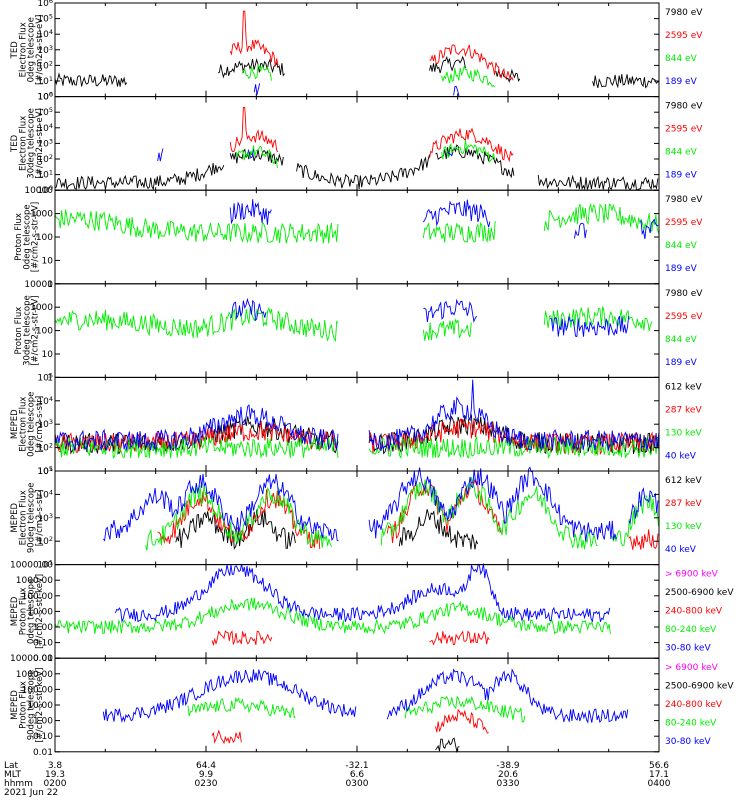 This screenshot has height=800, width=750. Describe the element at coordinates (50, 285) in the screenshot. I see `ytick-label: 1` at that location.